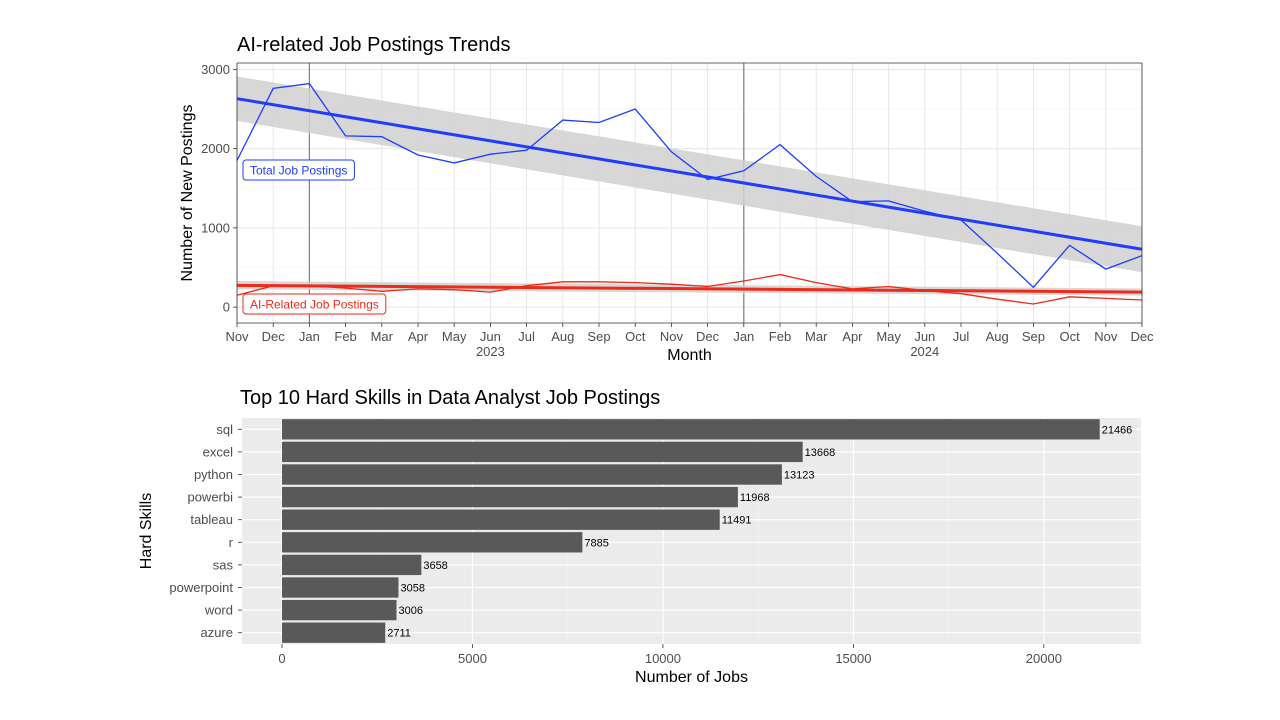 This screenshot has width=1280, height=720. Describe the element at coordinates (490, 351) in the screenshot. I see `x-year-label: 2023` at that location.